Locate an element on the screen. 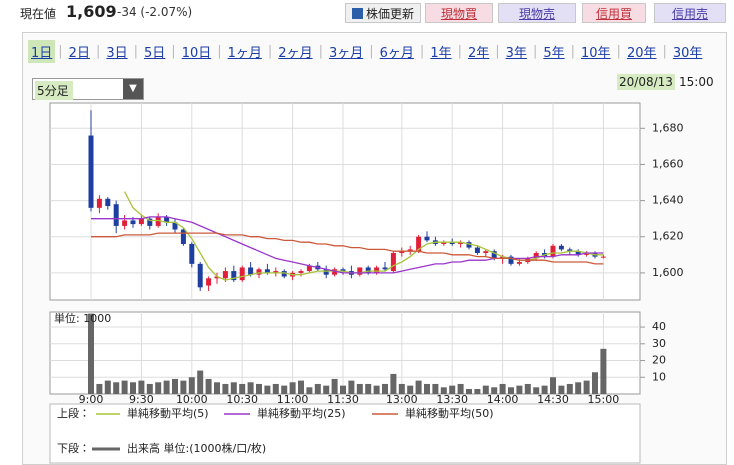  interval-select: 5分足 ▼ is located at coordinates (88, 89).